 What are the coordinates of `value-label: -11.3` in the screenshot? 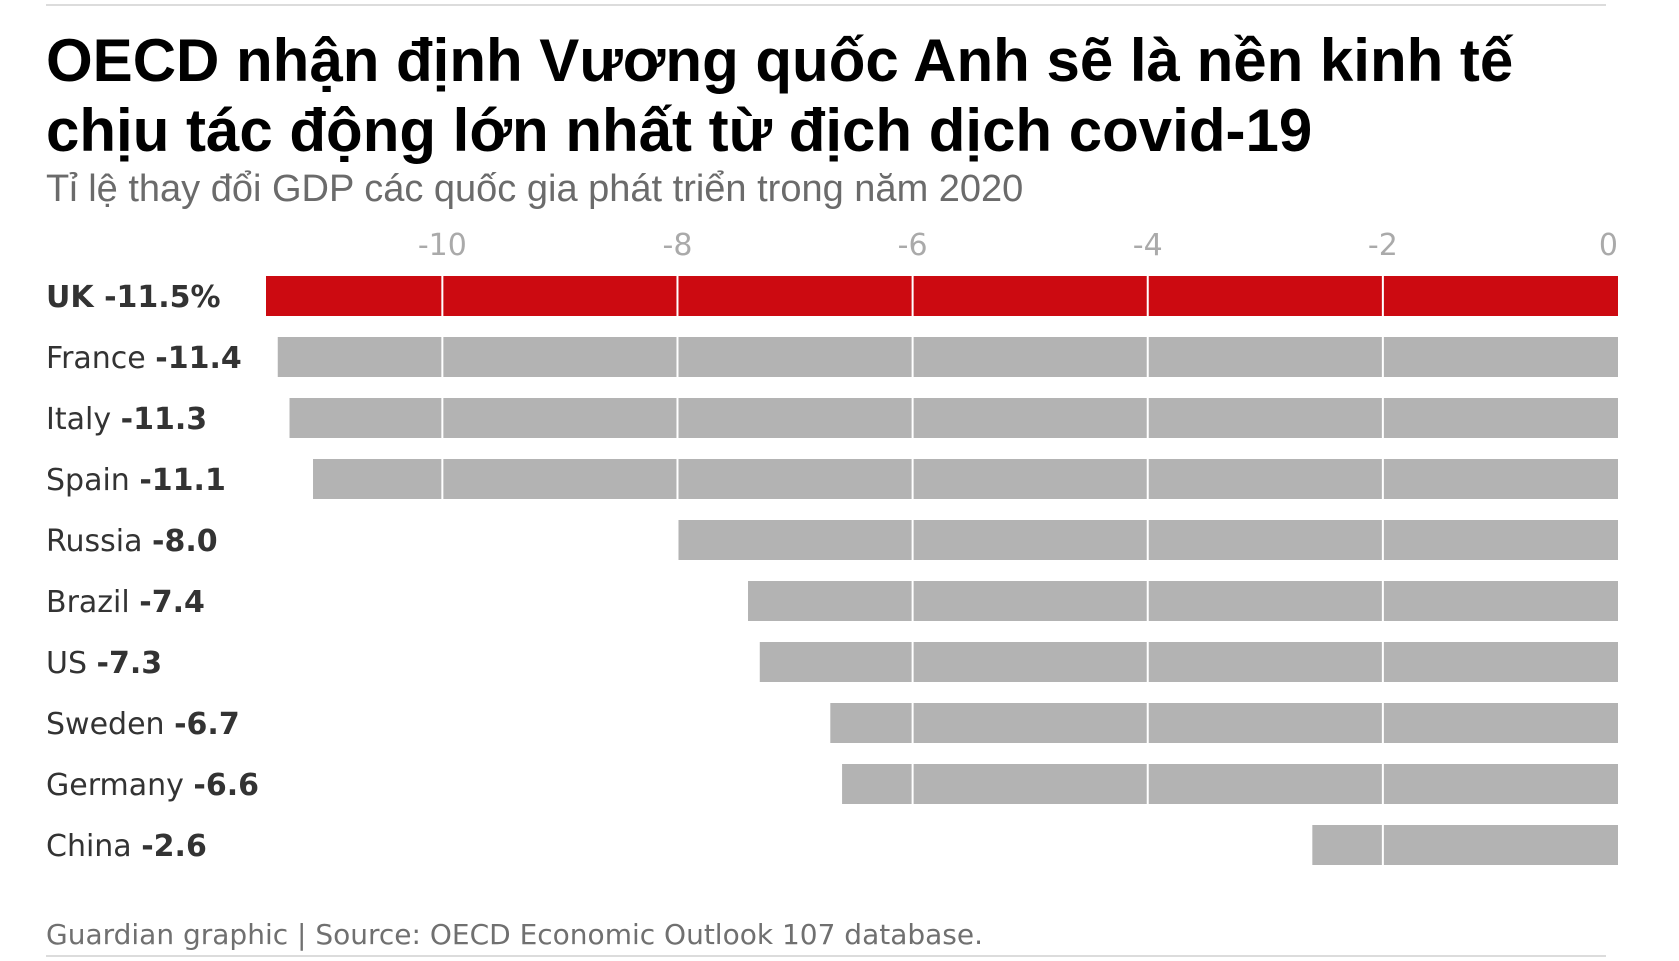 It's located at (164, 419).